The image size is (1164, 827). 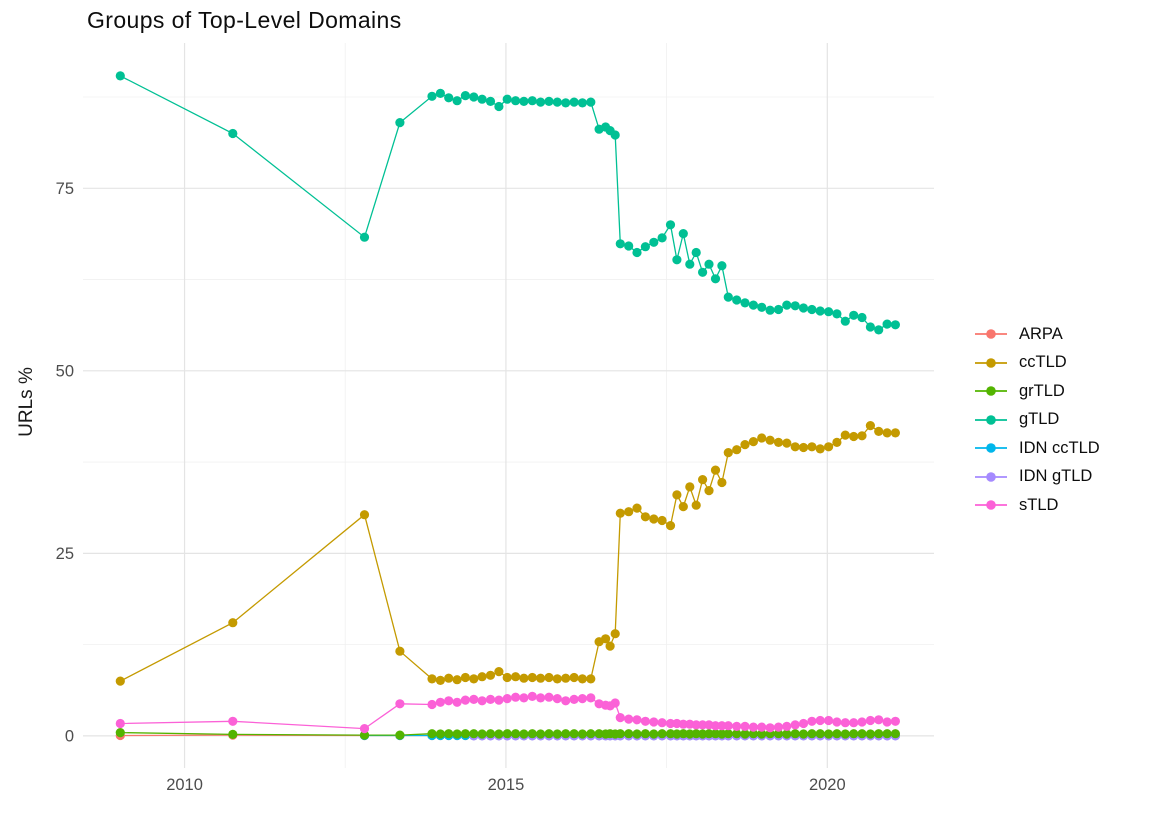 I want to click on legend-item-cctld: ccTLD, so click(x=1037, y=363).